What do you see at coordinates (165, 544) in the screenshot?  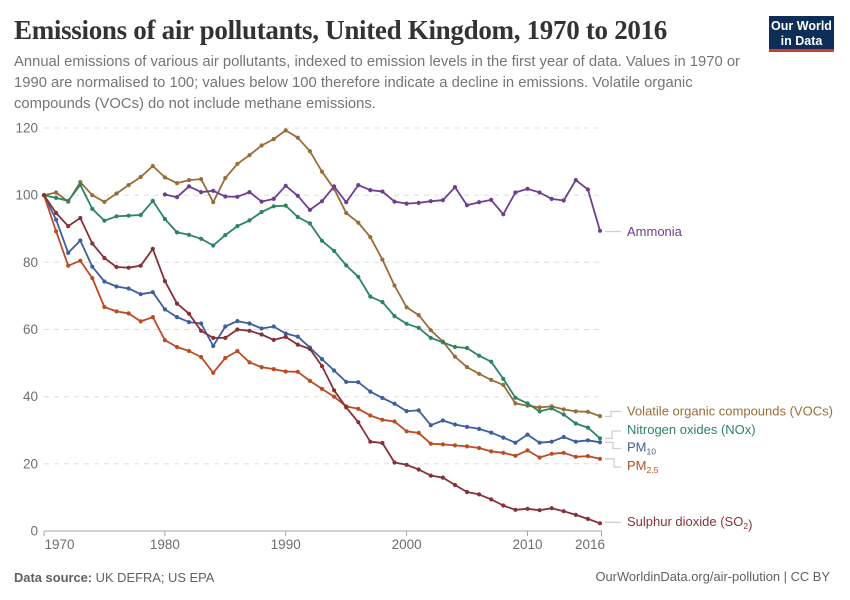 I see `svg-text: 1980` at bounding box center [165, 544].